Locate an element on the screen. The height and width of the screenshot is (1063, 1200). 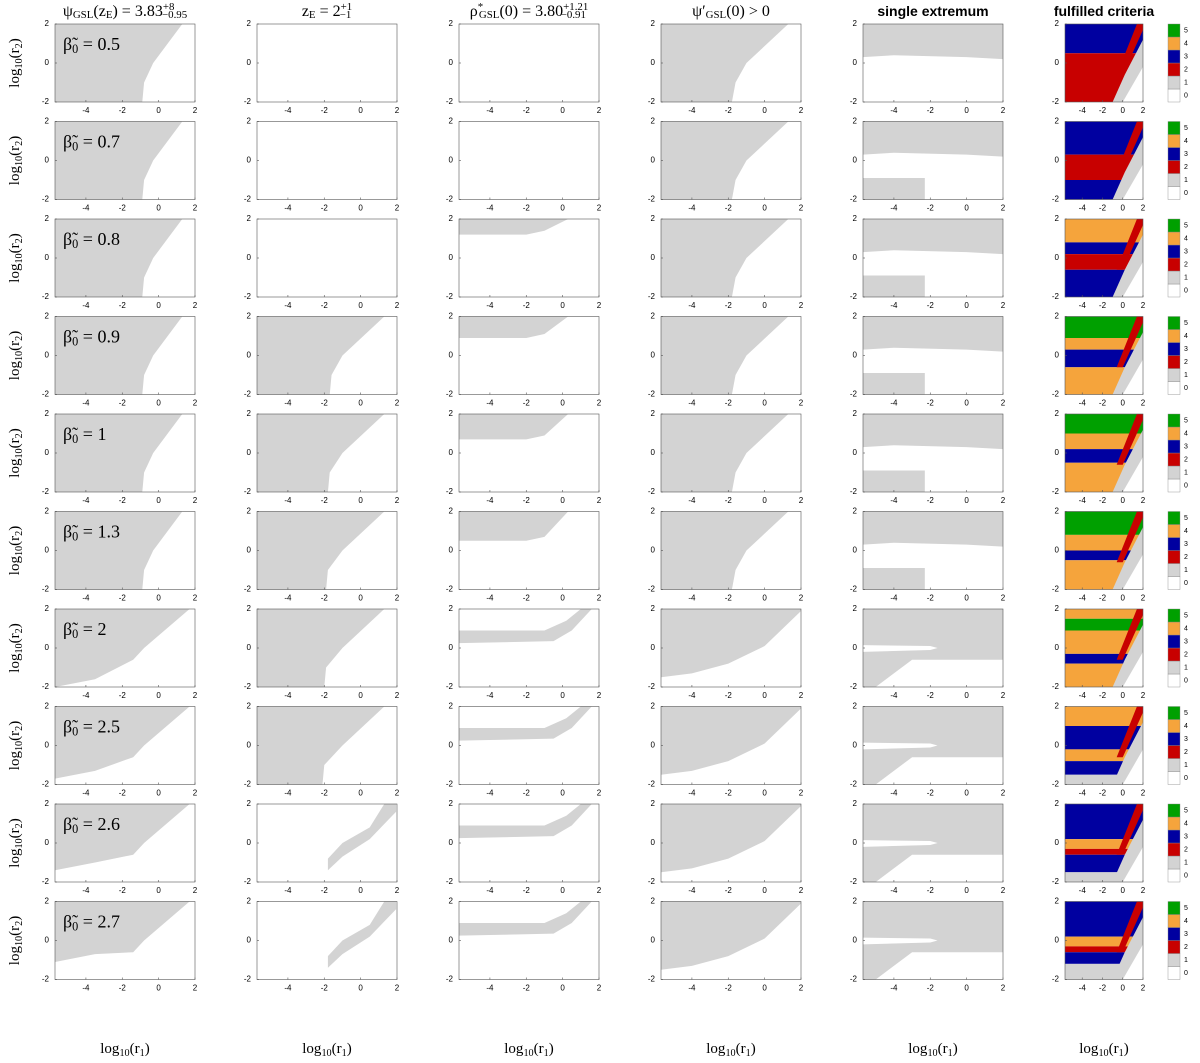
text-part: 0 is located at coordinates (75, 244).